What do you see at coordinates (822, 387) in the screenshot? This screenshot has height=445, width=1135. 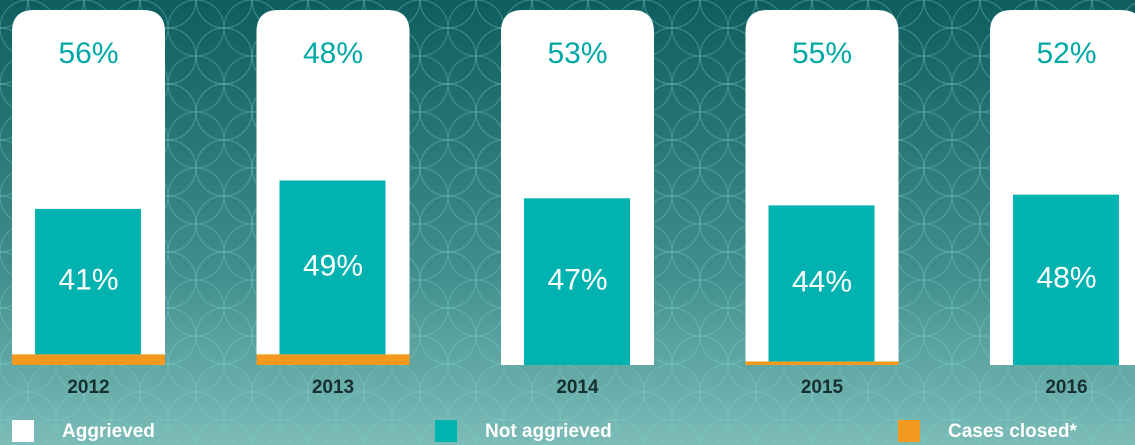 I see `x-tick-label: 2015` at bounding box center [822, 387].